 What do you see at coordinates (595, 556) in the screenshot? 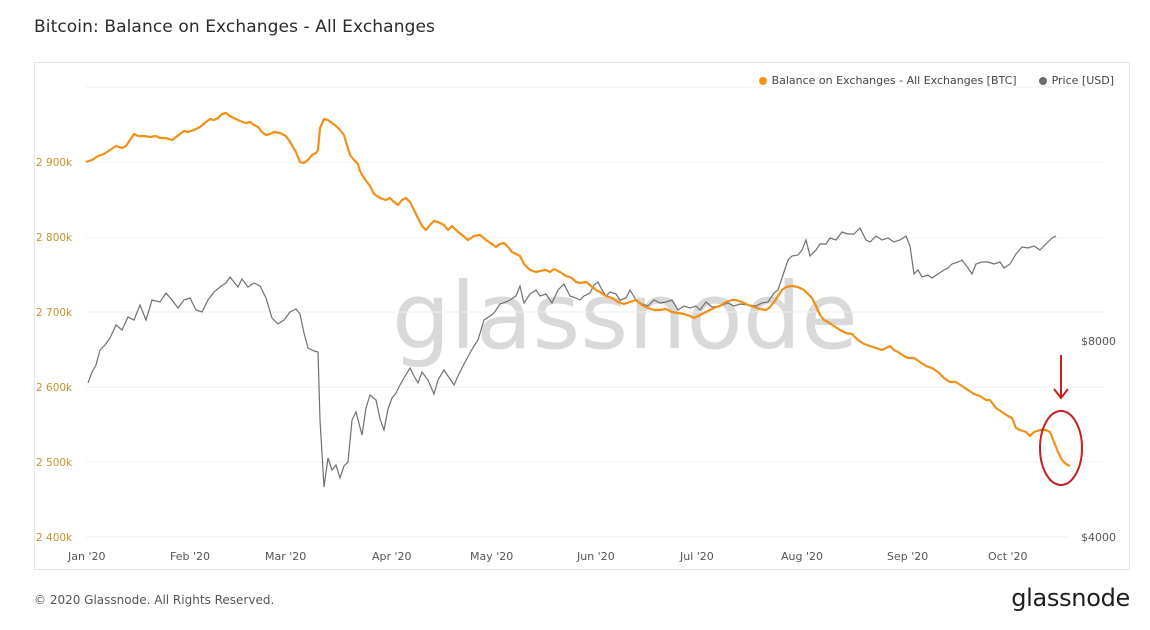
I see `svg-text: Jun '20` at bounding box center [595, 556].